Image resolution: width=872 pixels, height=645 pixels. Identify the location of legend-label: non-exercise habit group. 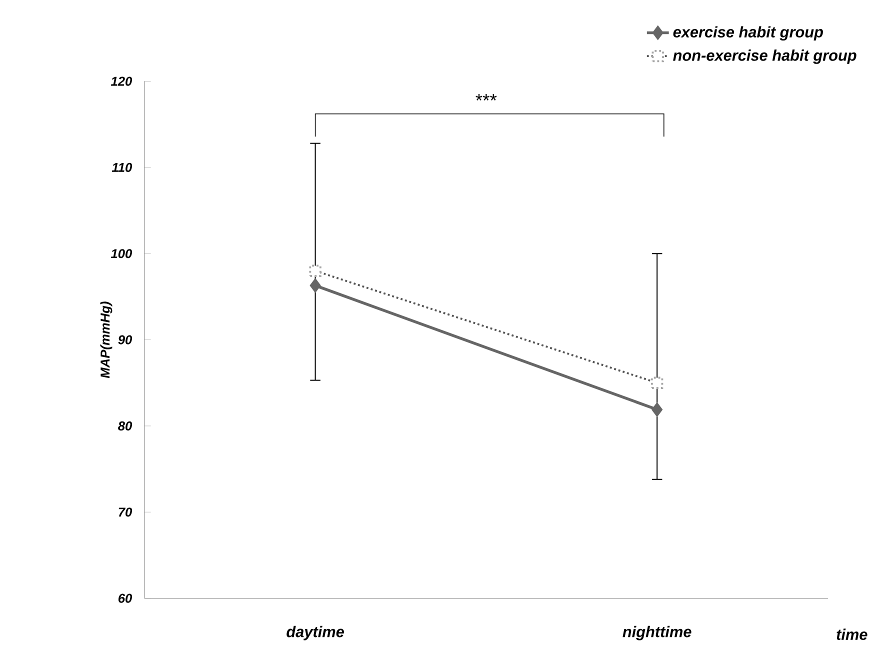
(764, 57).